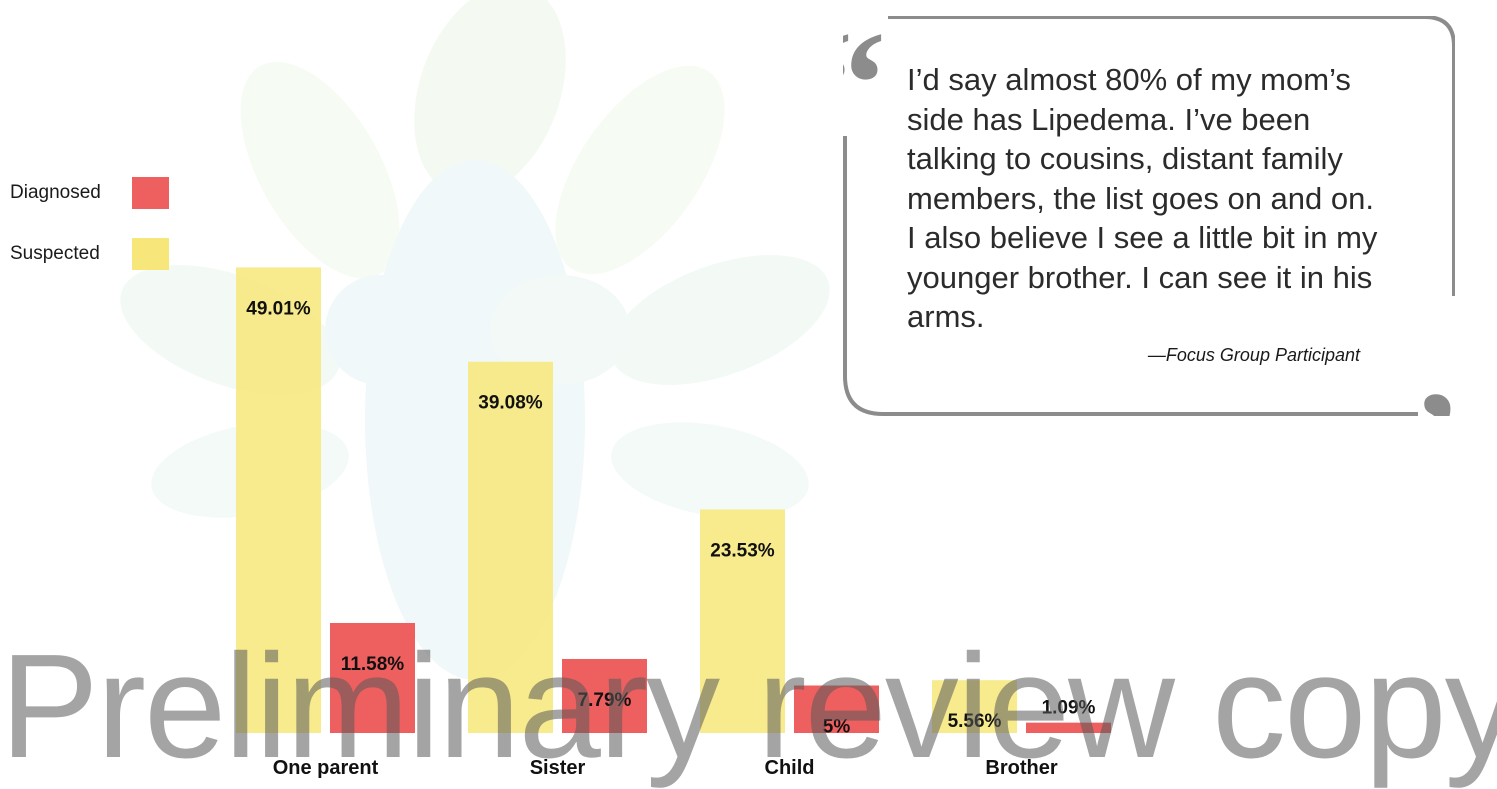 This screenshot has width=1497, height=789. What do you see at coordinates (55, 253) in the screenshot?
I see `legend-label-suspected: Suspected` at bounding box center [55, 253].